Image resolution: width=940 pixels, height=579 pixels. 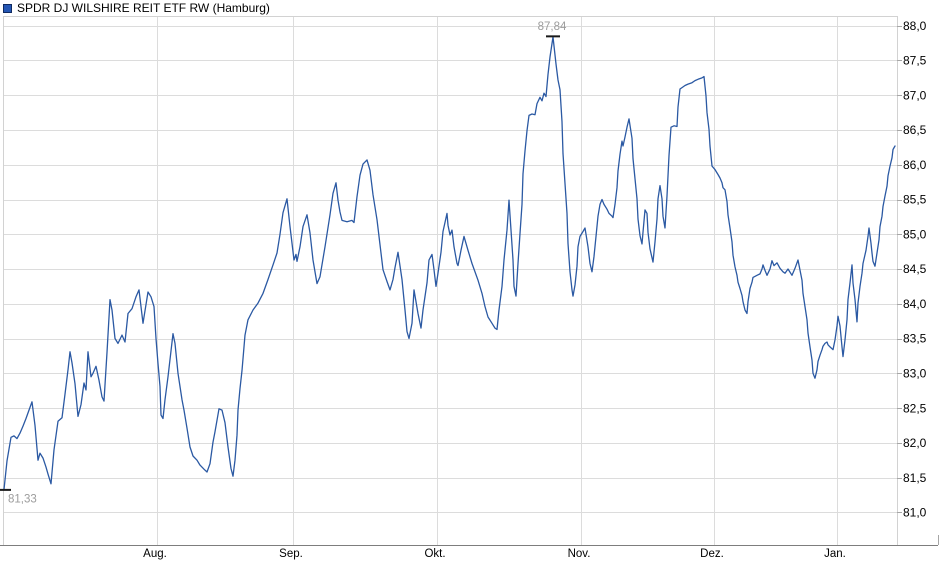 I want to click on low-label: 81,33, so click(x=22, y=499).